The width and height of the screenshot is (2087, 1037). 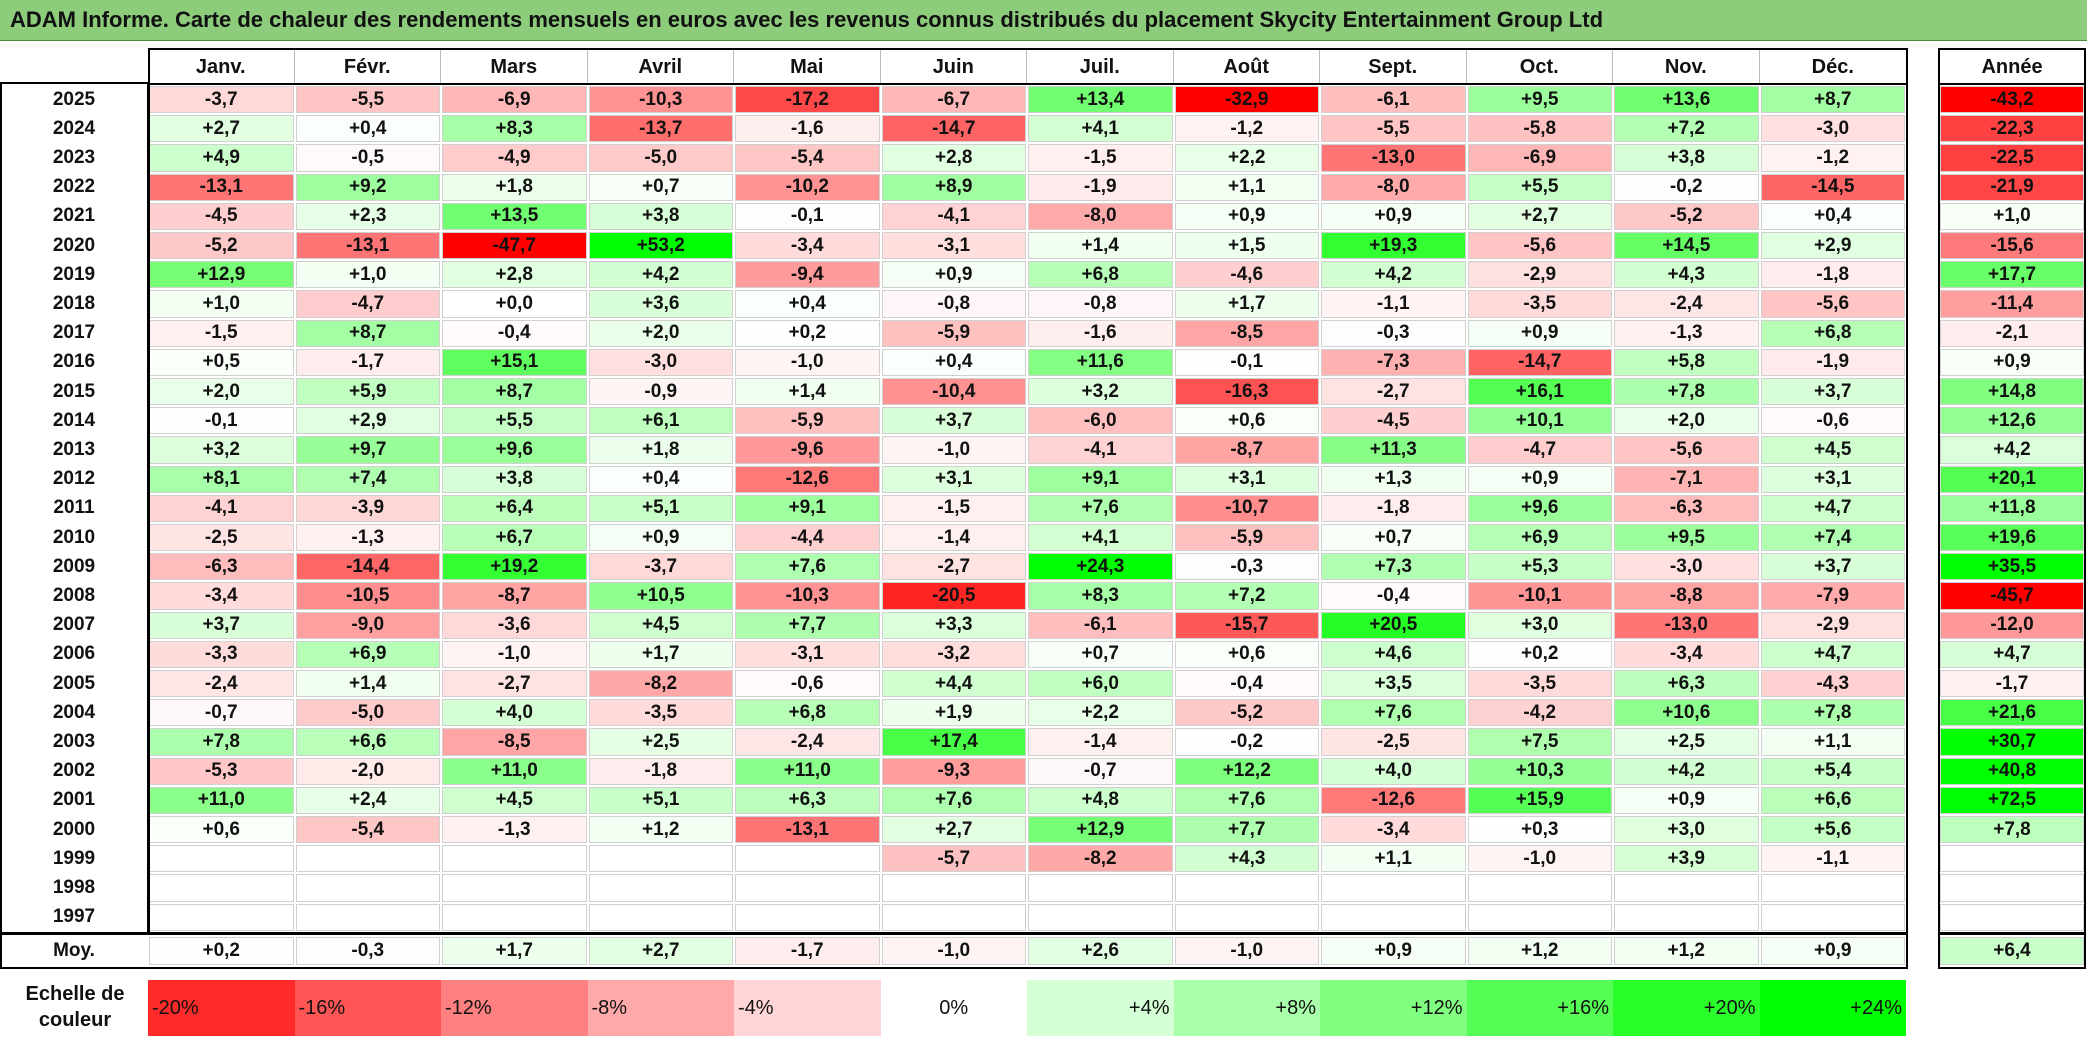 What do you see at coordinates (514, 100) in the screenshot?
I see `heatmap-cell: -6,9` at bounding box center [514, 100].